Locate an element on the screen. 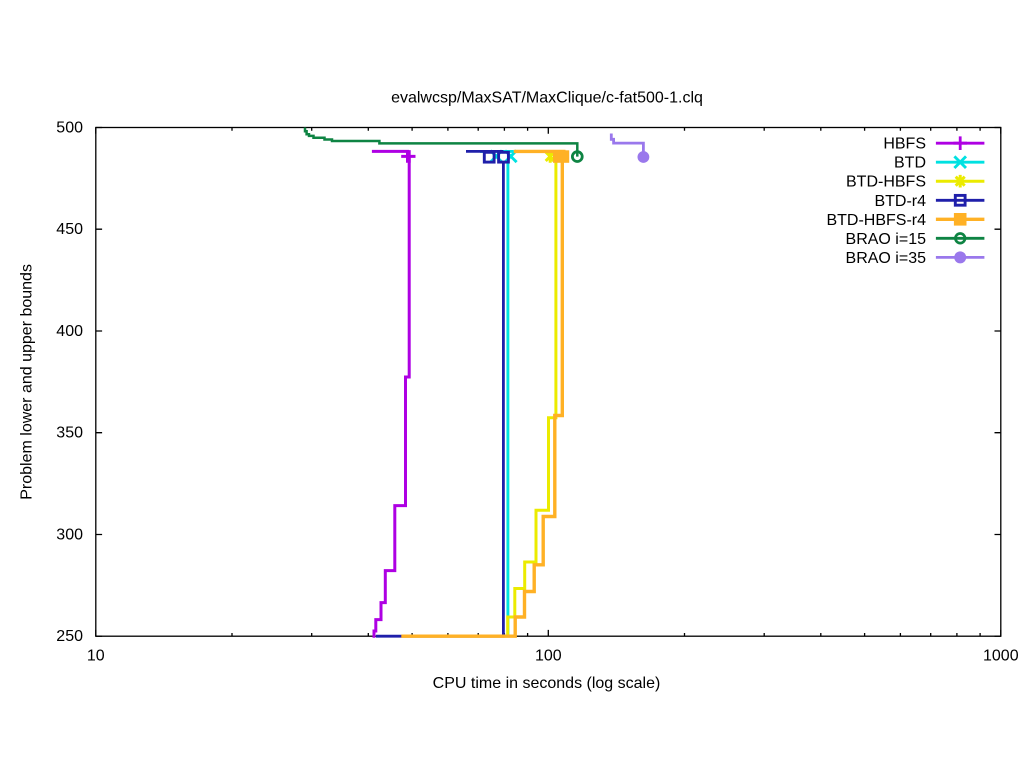 The image size is (1024, 768). svg-text: BTD-HBFS is located at coordinates (886, 182).